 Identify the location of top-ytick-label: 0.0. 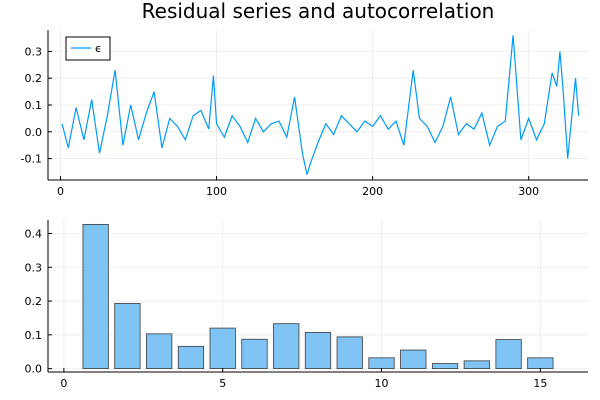
(34, 132).